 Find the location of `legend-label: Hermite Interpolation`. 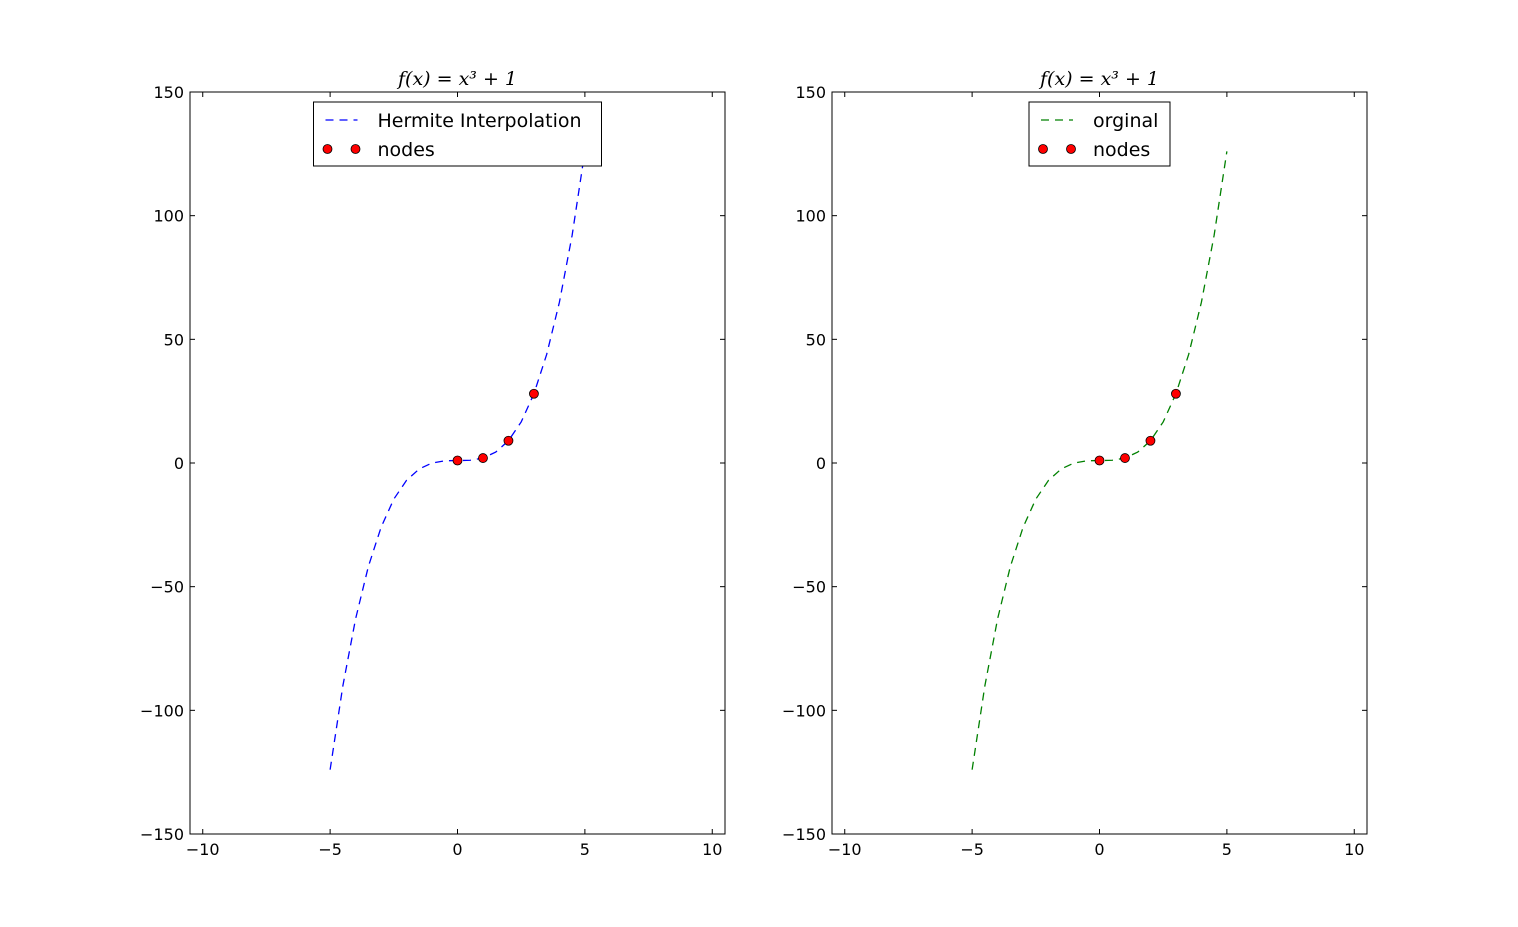

legend-label: Hermite Interpolation is located at coordinates (480, 121).